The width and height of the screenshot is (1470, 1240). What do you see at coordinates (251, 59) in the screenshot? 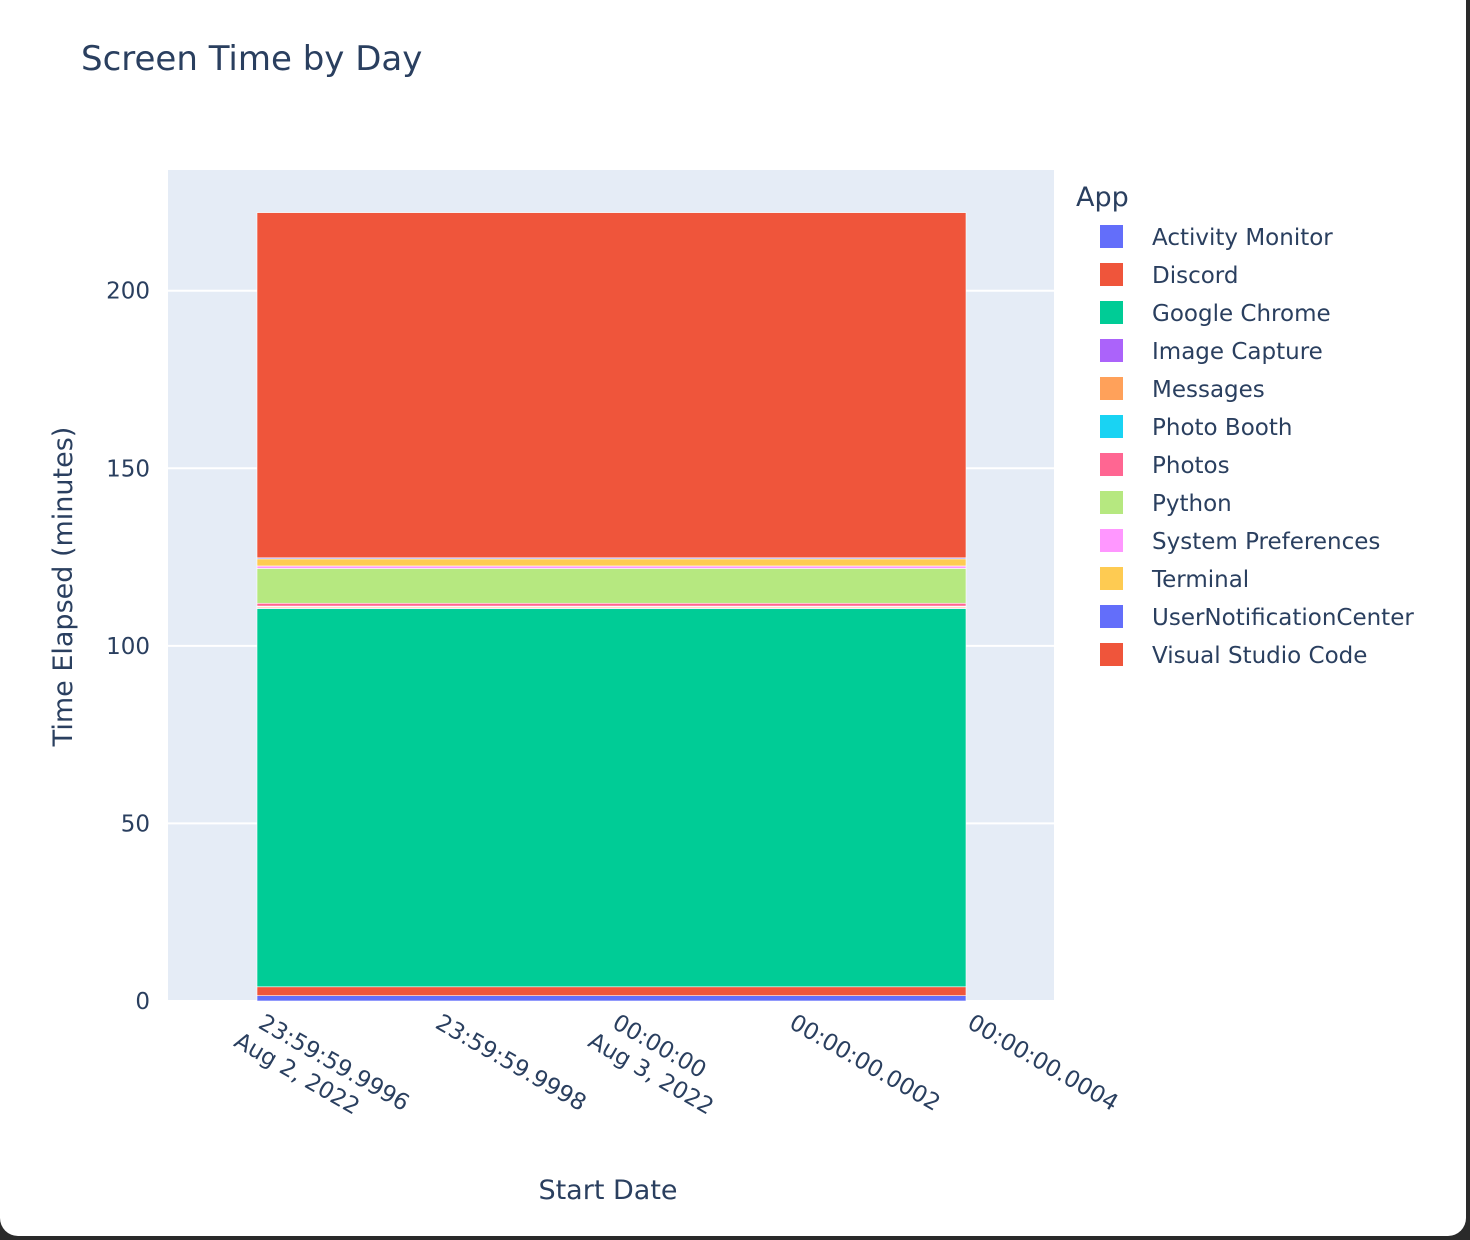
I see `chart-title: Screen Time by Day` at bounding box center [251, 59].